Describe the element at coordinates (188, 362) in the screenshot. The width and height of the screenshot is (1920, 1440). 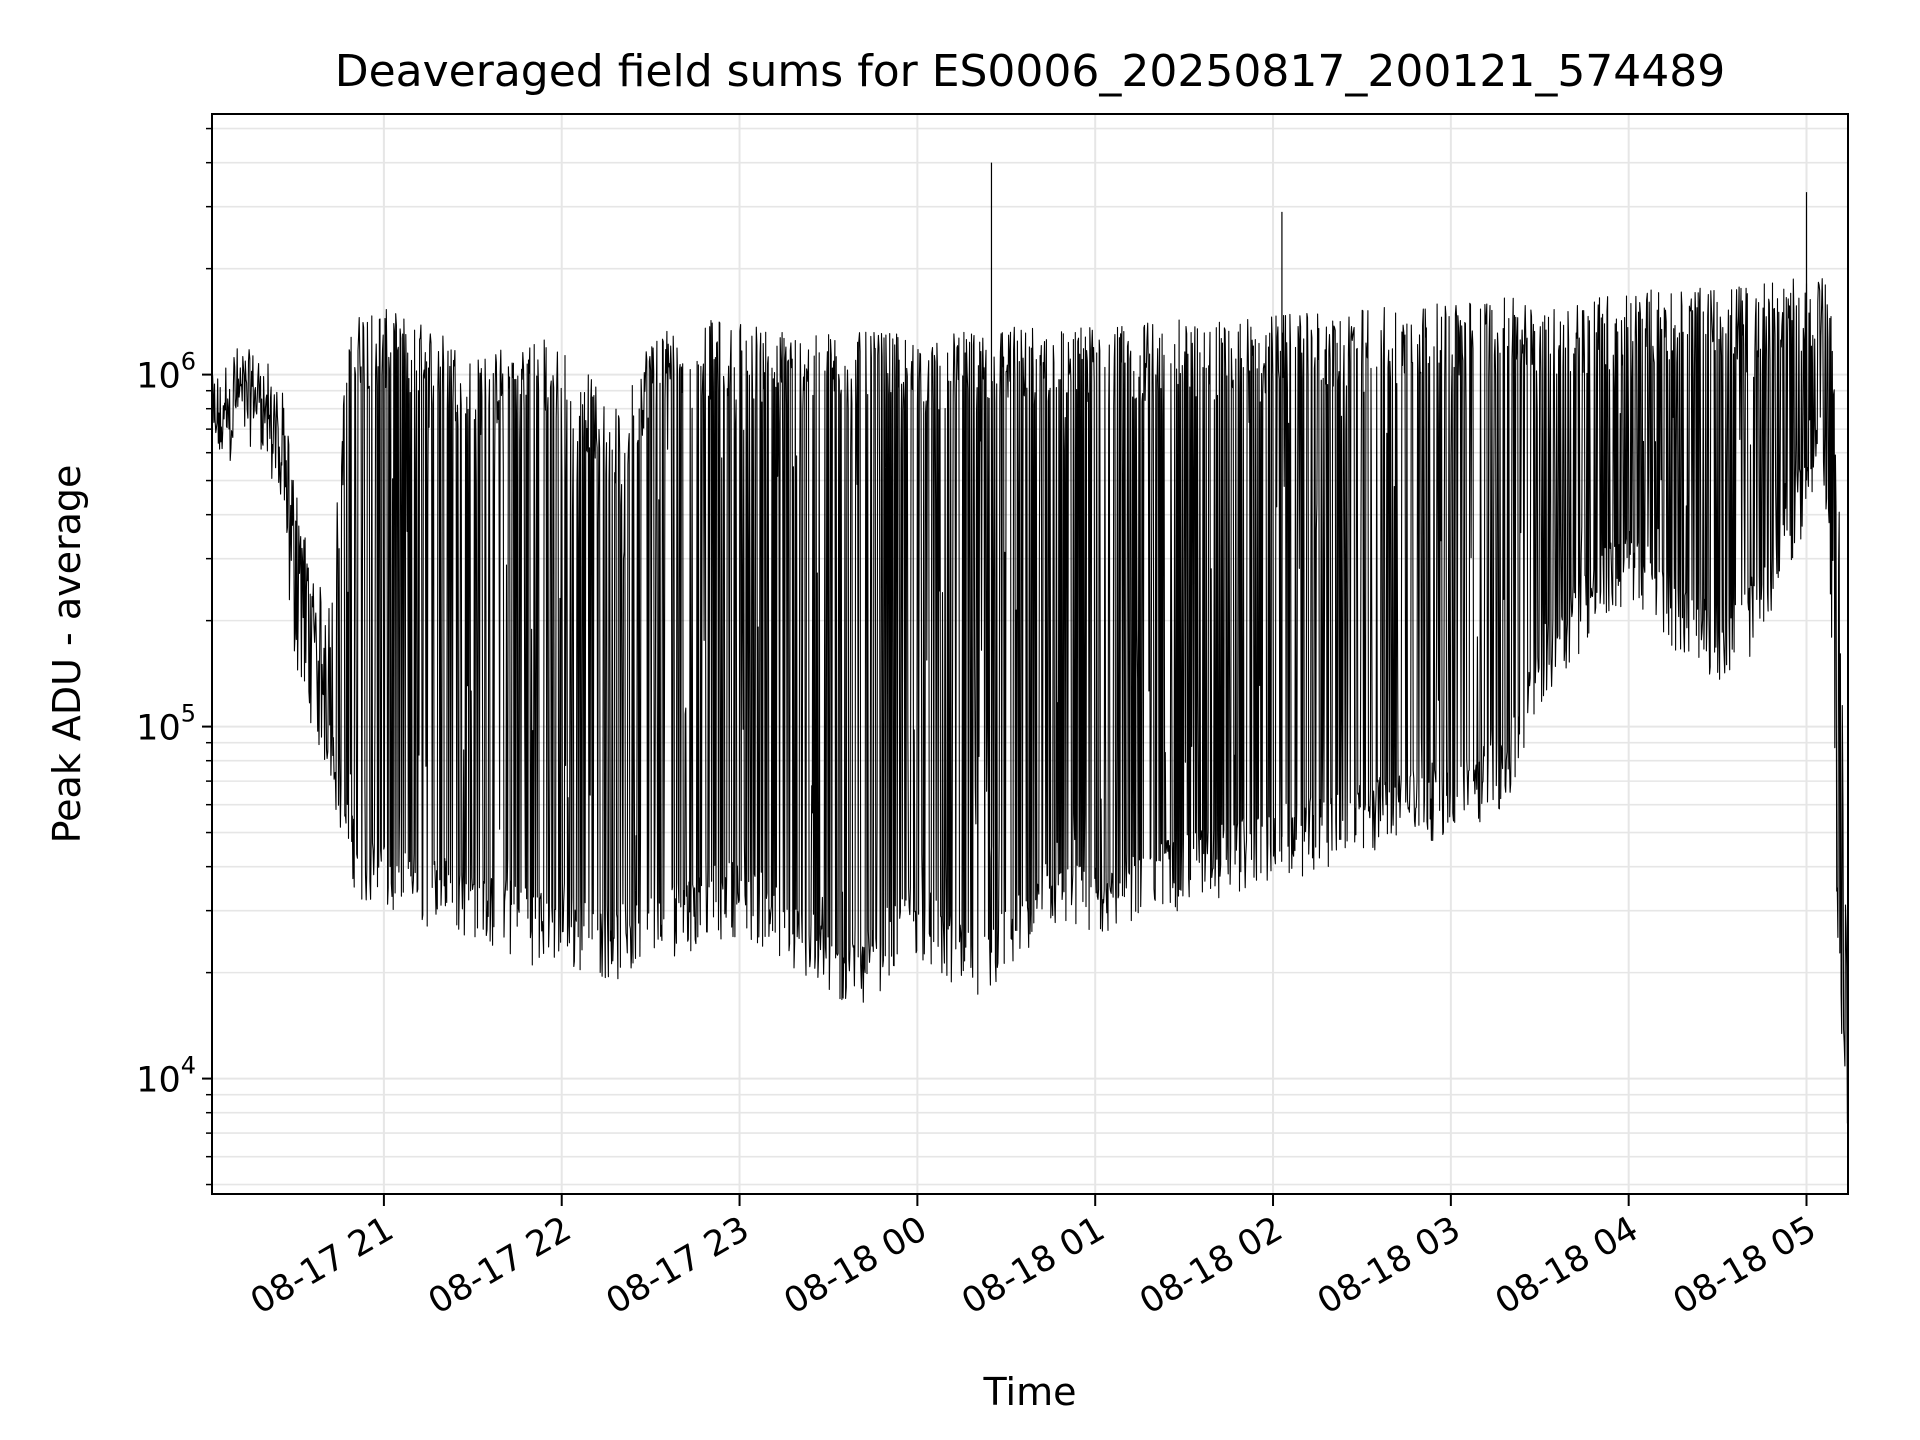
I see `y-tick-exponent: 6` at that location.